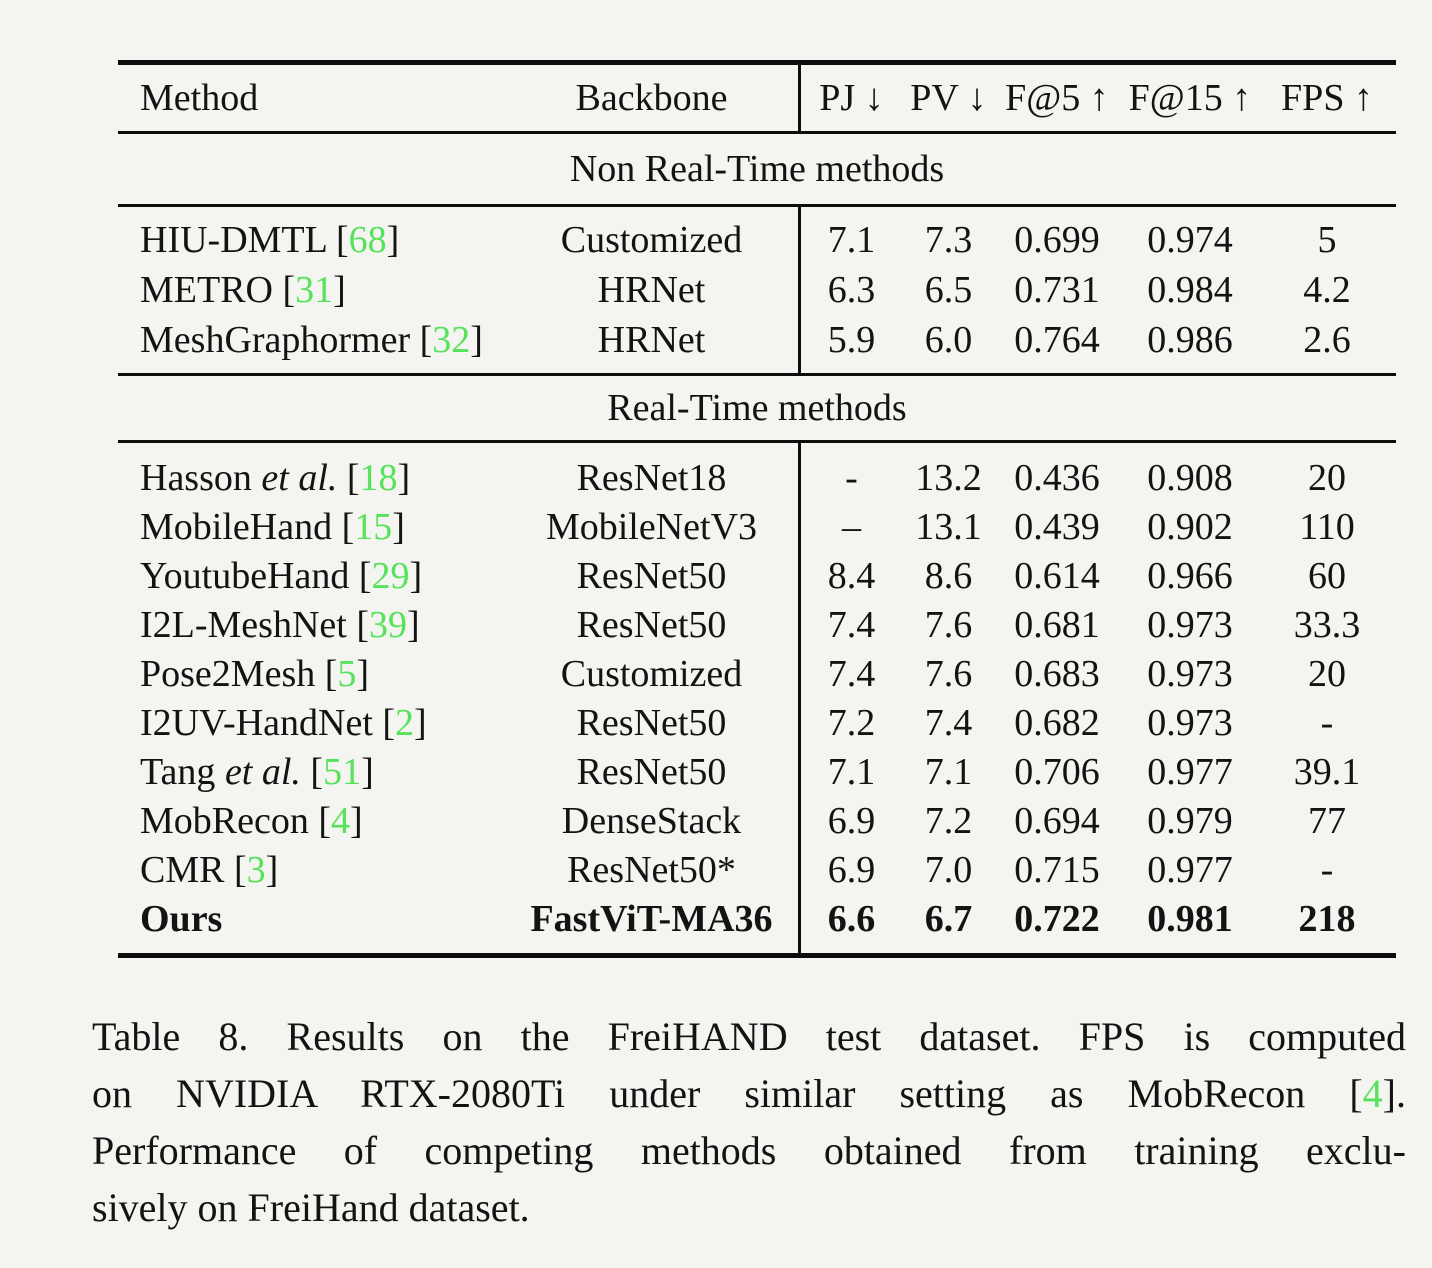 The height and width of the screenshot is (1268, 1432). I want to click on citation-number: 39, so click(387, 624).